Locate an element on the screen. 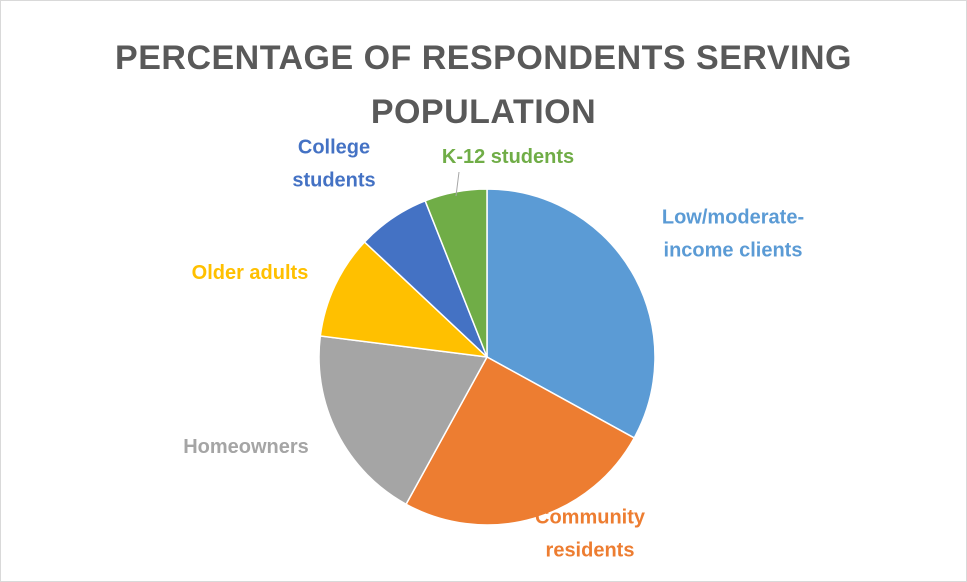 The width and height of the screenshot is (967, 582). slice-label-line: K-12 students is located at coordinates (508, 157).